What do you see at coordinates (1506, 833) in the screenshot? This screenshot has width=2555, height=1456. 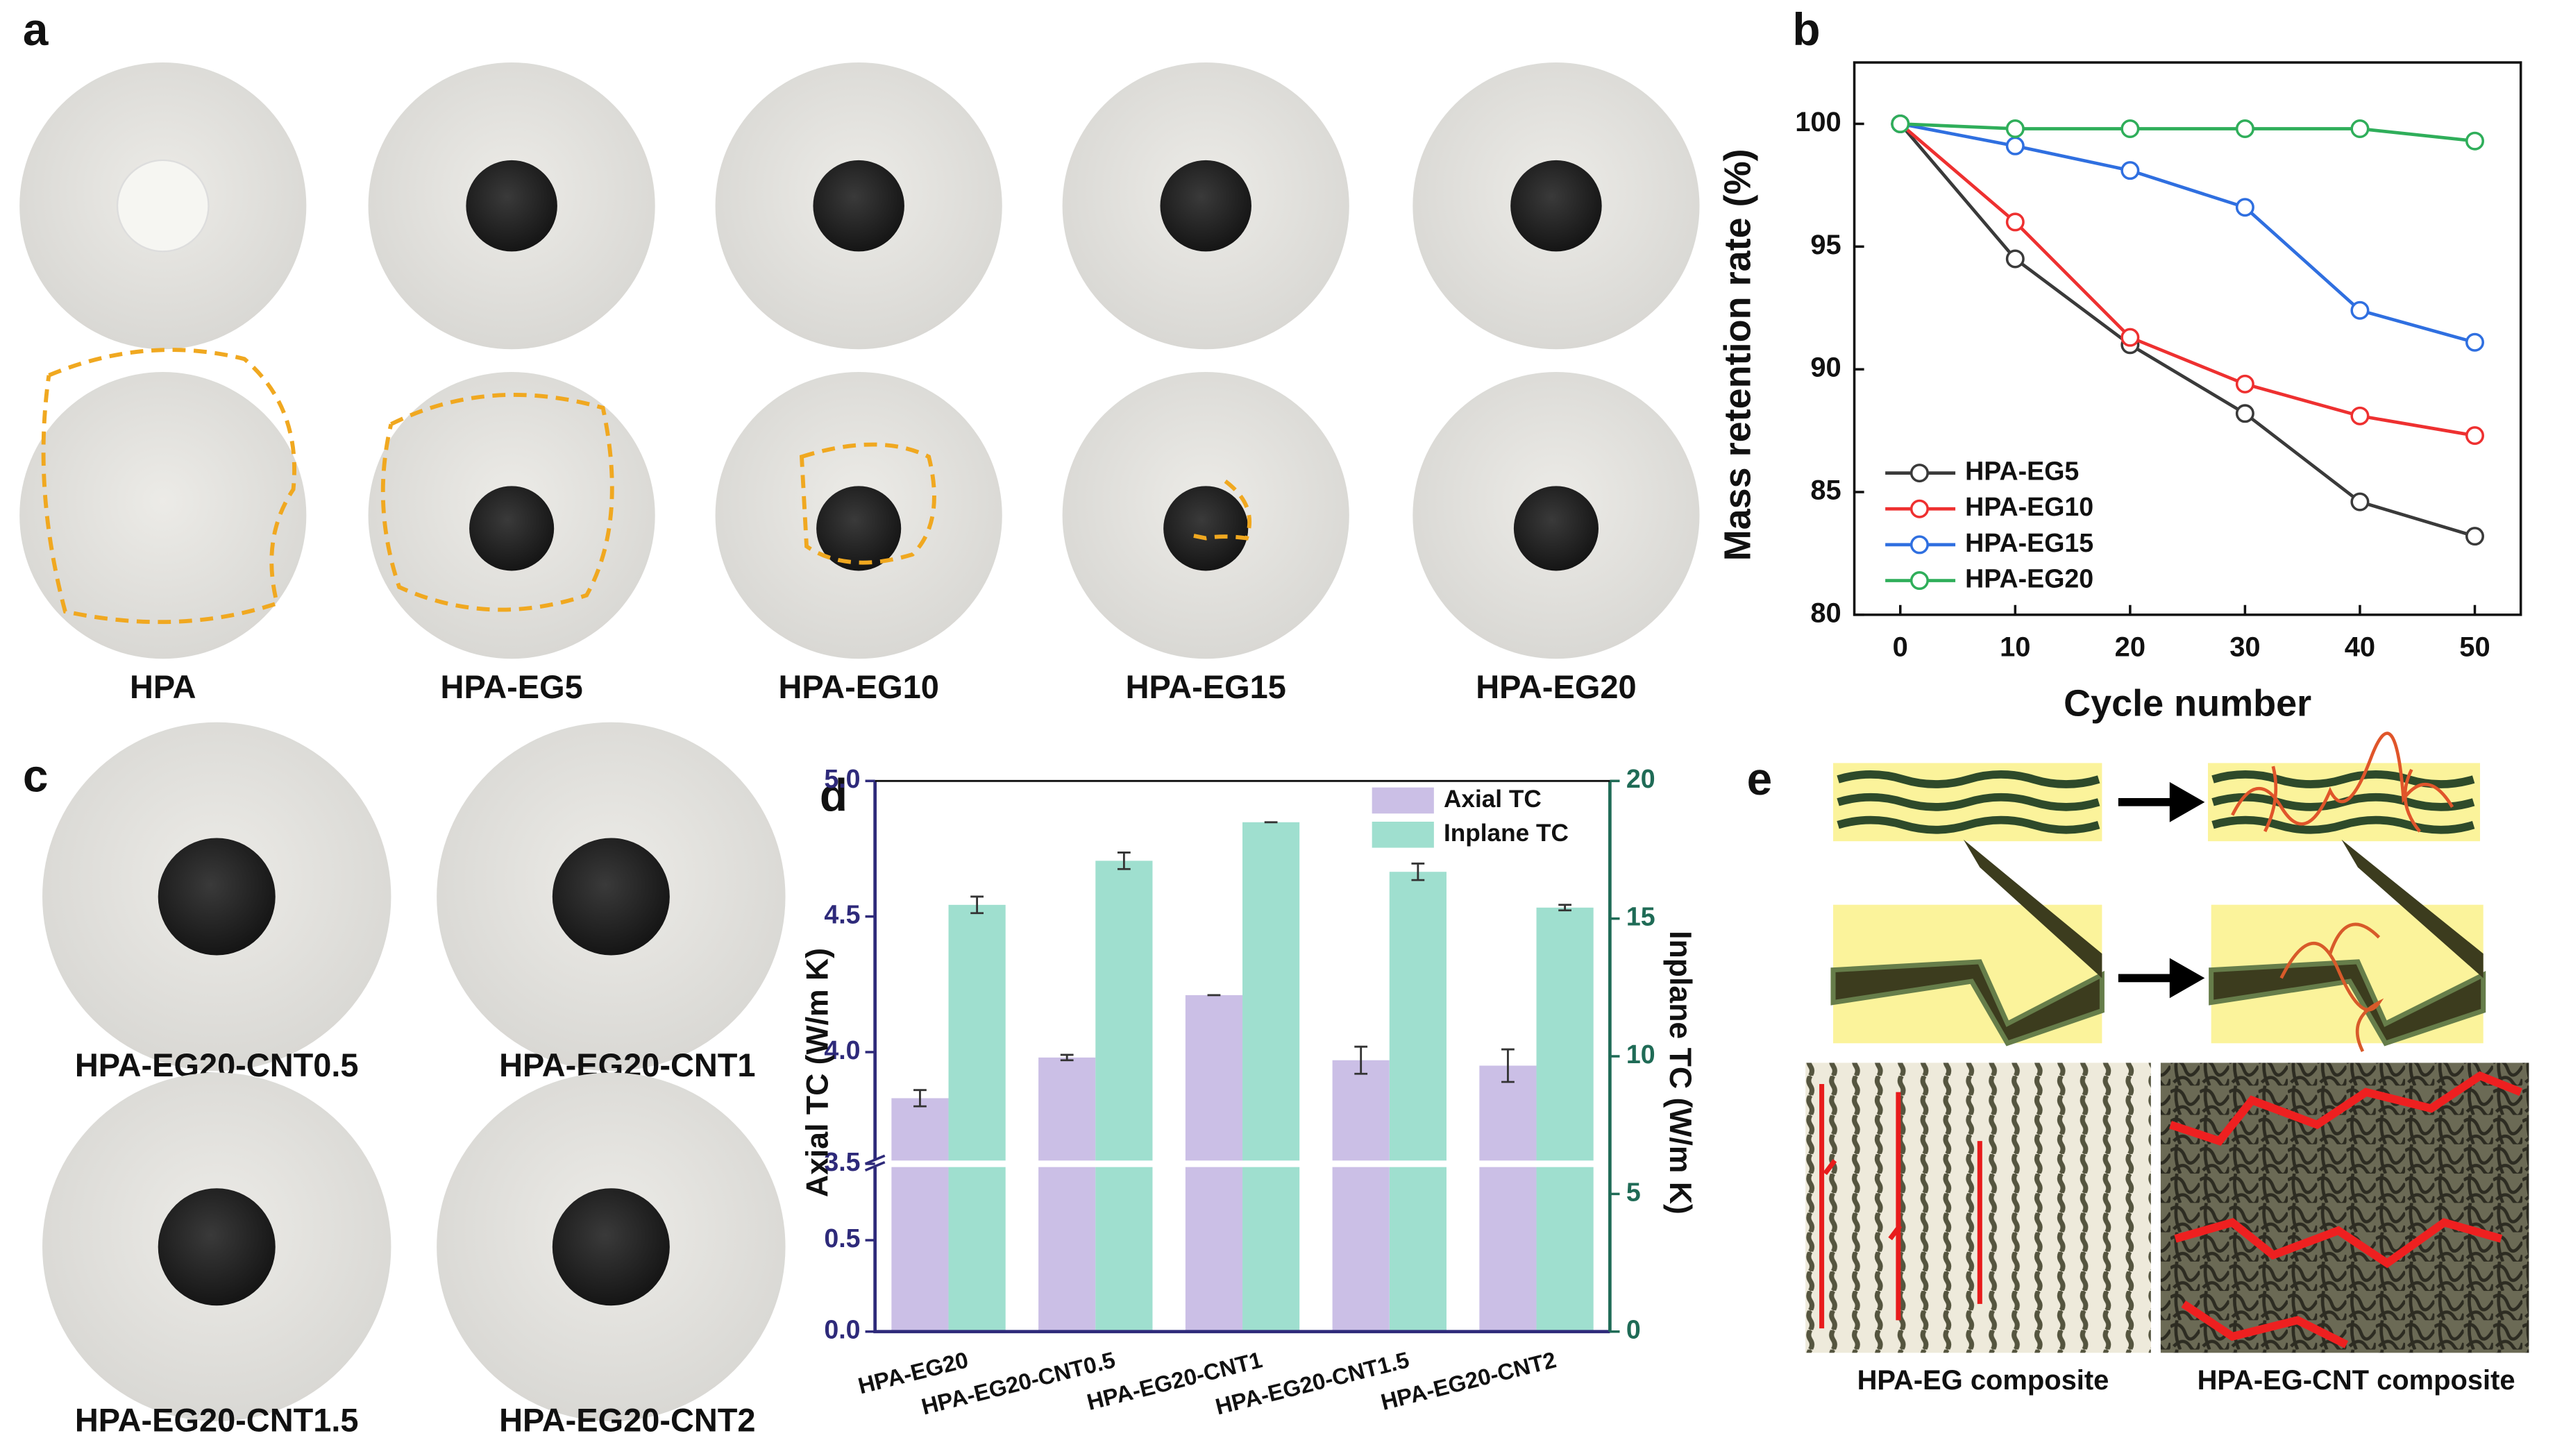 I see `legend-label: Inplane TC` at bounding box center [1506, 833].